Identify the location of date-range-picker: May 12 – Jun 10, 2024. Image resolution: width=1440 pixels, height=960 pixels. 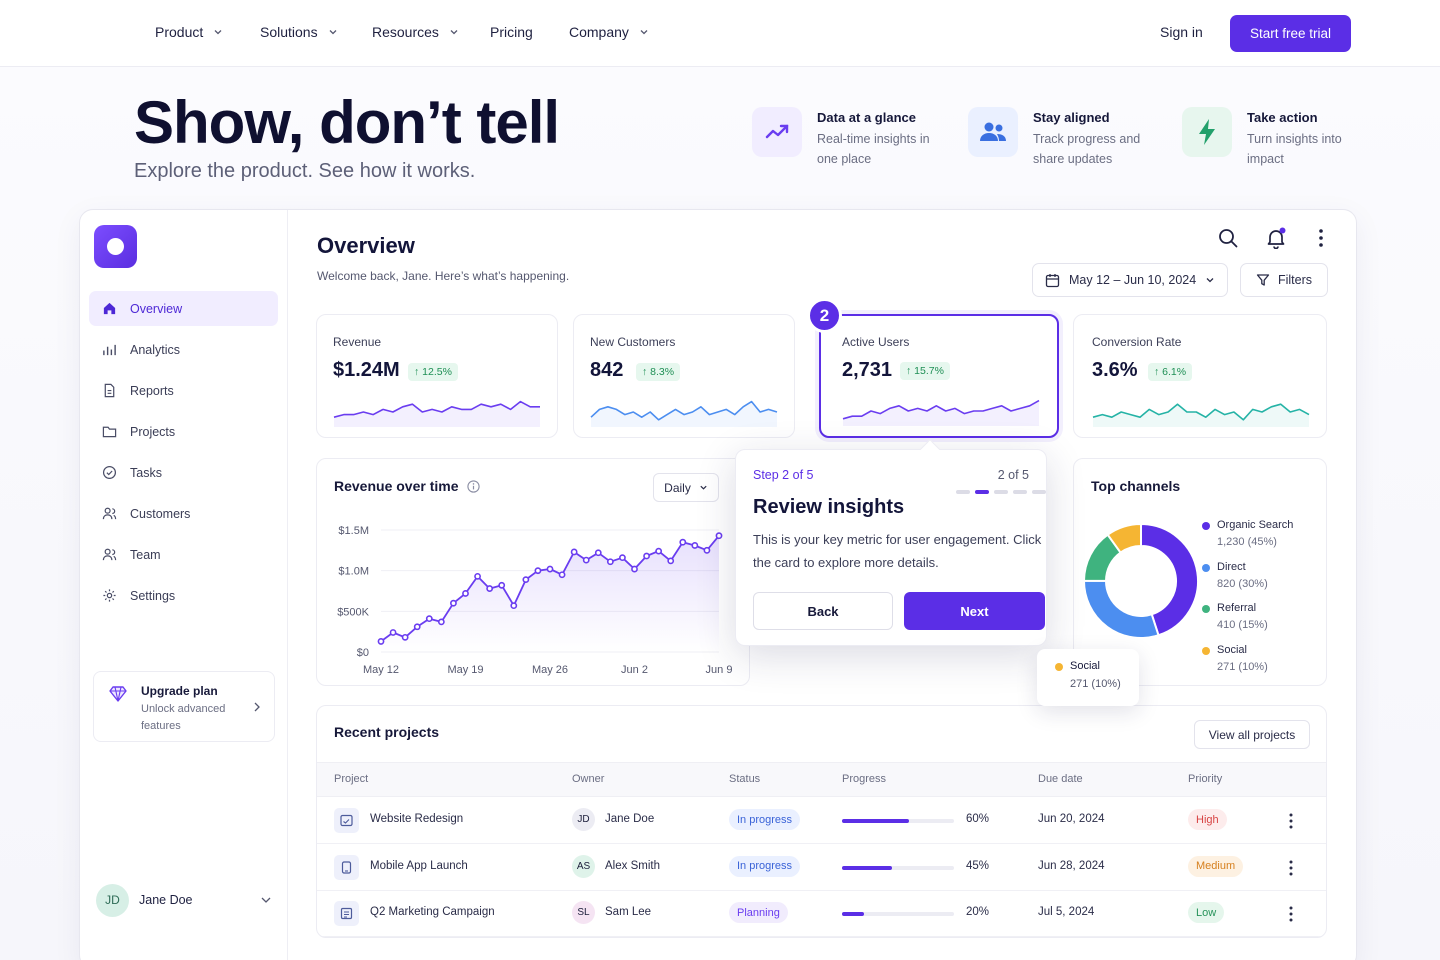
(1130, 280).